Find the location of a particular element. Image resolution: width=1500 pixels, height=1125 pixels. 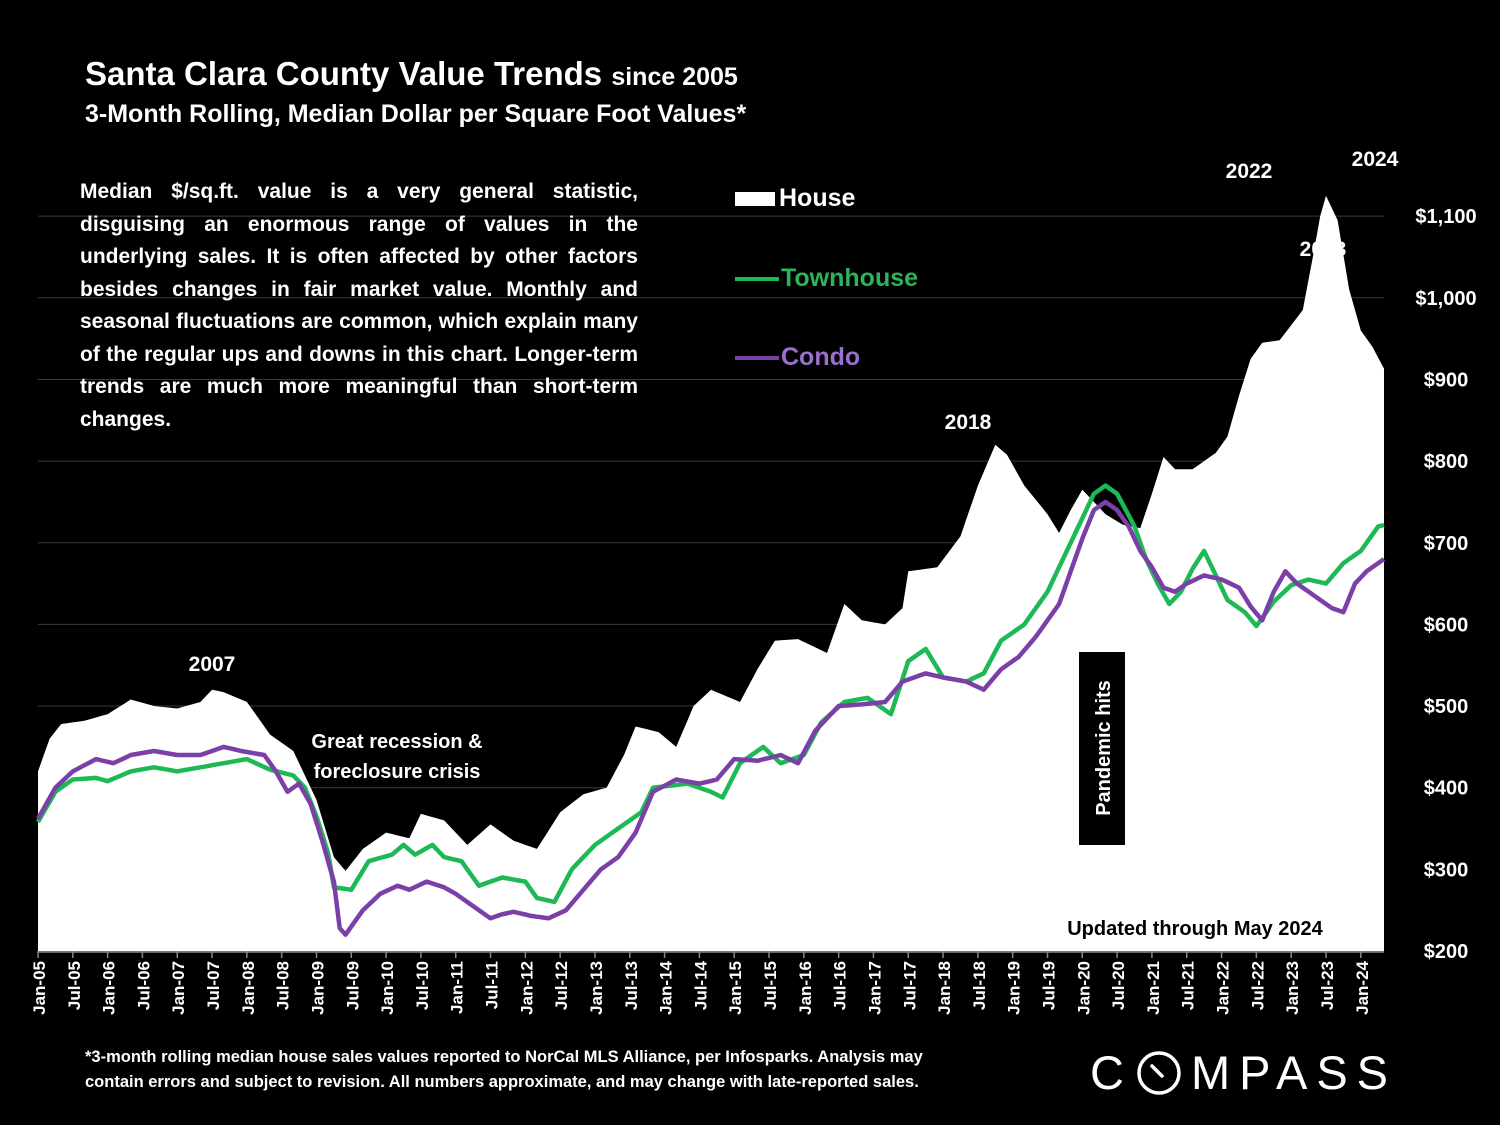

x-tick-label: Jul-20 is located at coordinates (1118, 985).